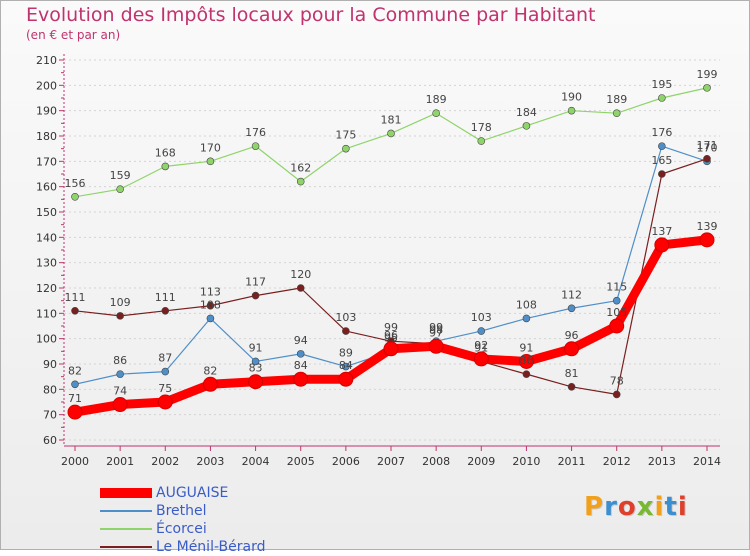 The image size is (750, 556). I want to click on y-tick-label: 70, so click(50, 415).